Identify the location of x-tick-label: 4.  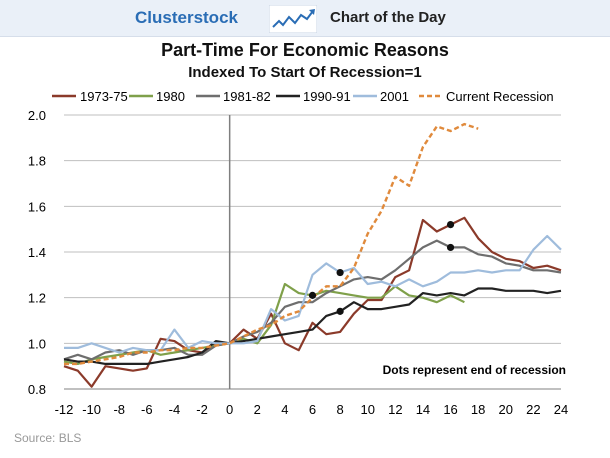
(284, 409).